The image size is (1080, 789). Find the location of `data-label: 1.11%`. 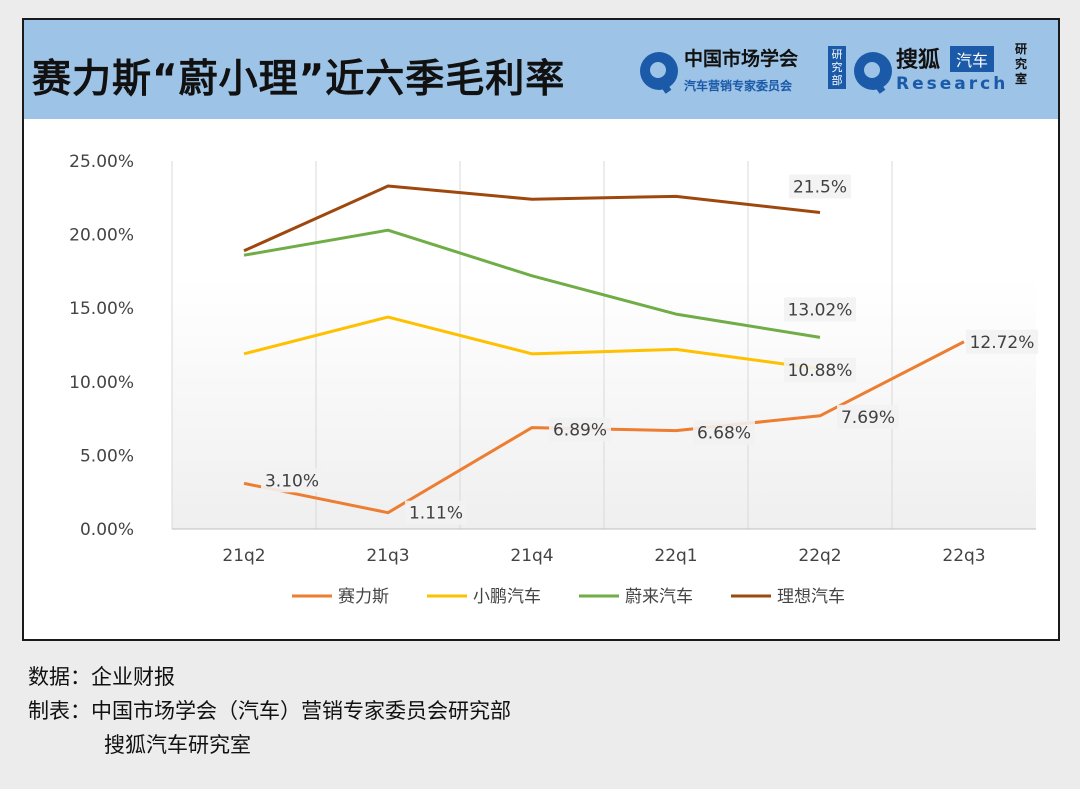

data-label: 1.11% is located at coordinates (436, 514).